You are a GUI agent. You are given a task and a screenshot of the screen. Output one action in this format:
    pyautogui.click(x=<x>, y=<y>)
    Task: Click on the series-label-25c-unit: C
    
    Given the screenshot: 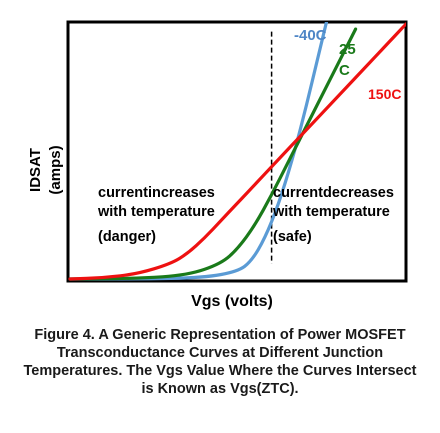 What is the action you would take?
    pyautogui.click(x=344, y=70)
    